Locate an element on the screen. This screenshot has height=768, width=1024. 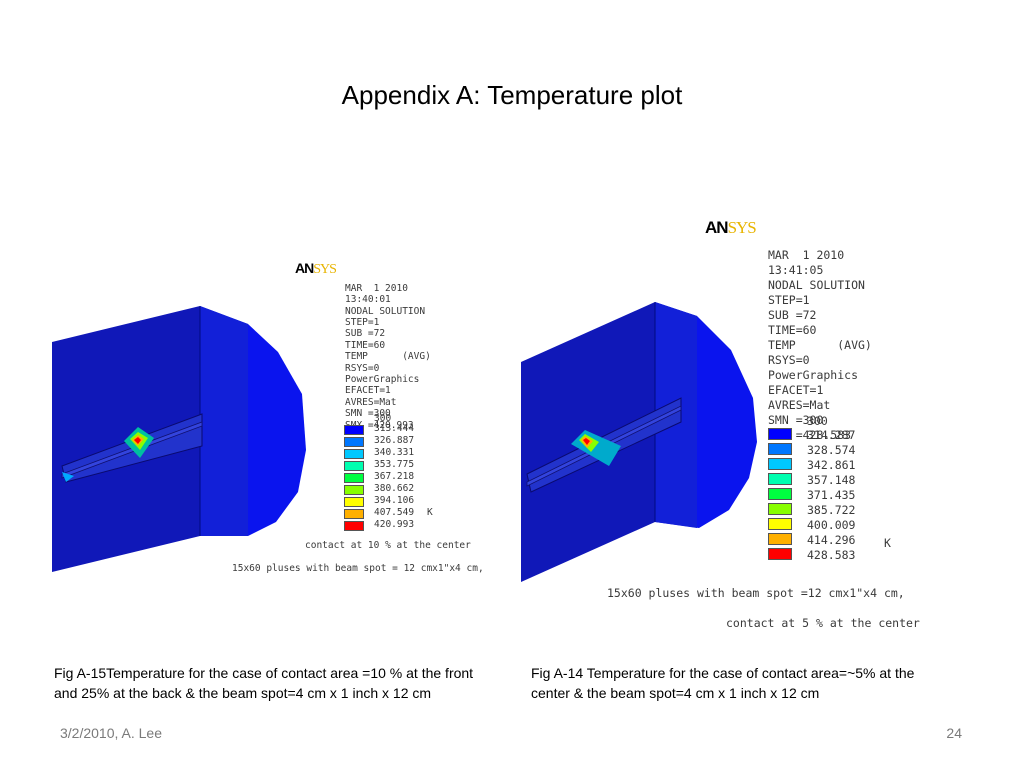
note-contact-right: contact at 5 % at the center is located at coordinates (823, 623).